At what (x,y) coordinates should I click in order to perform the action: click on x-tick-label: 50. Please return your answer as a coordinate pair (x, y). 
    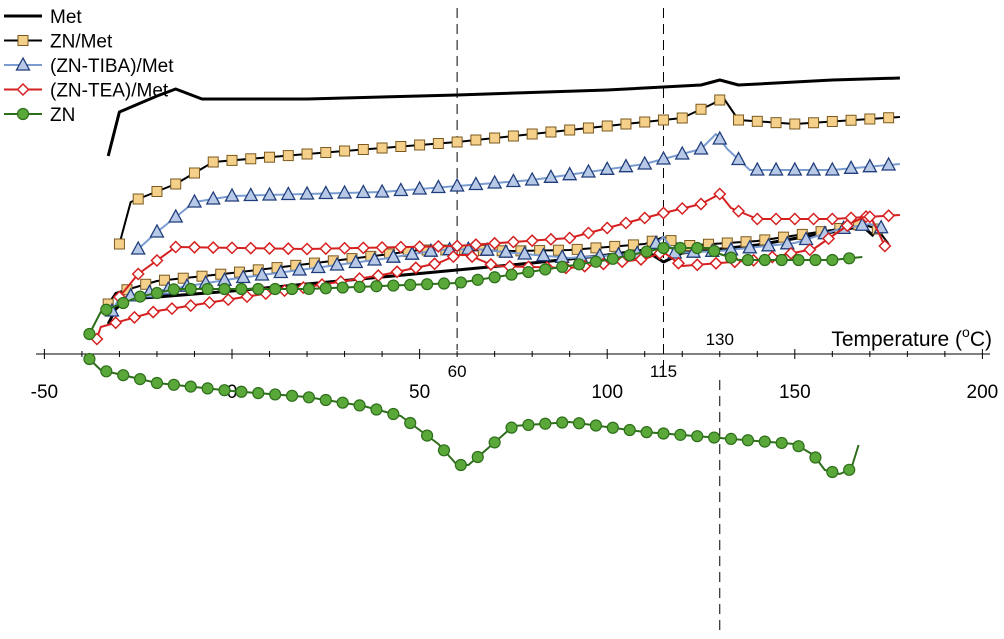
    Looking at the image, I should click on (419, 392).